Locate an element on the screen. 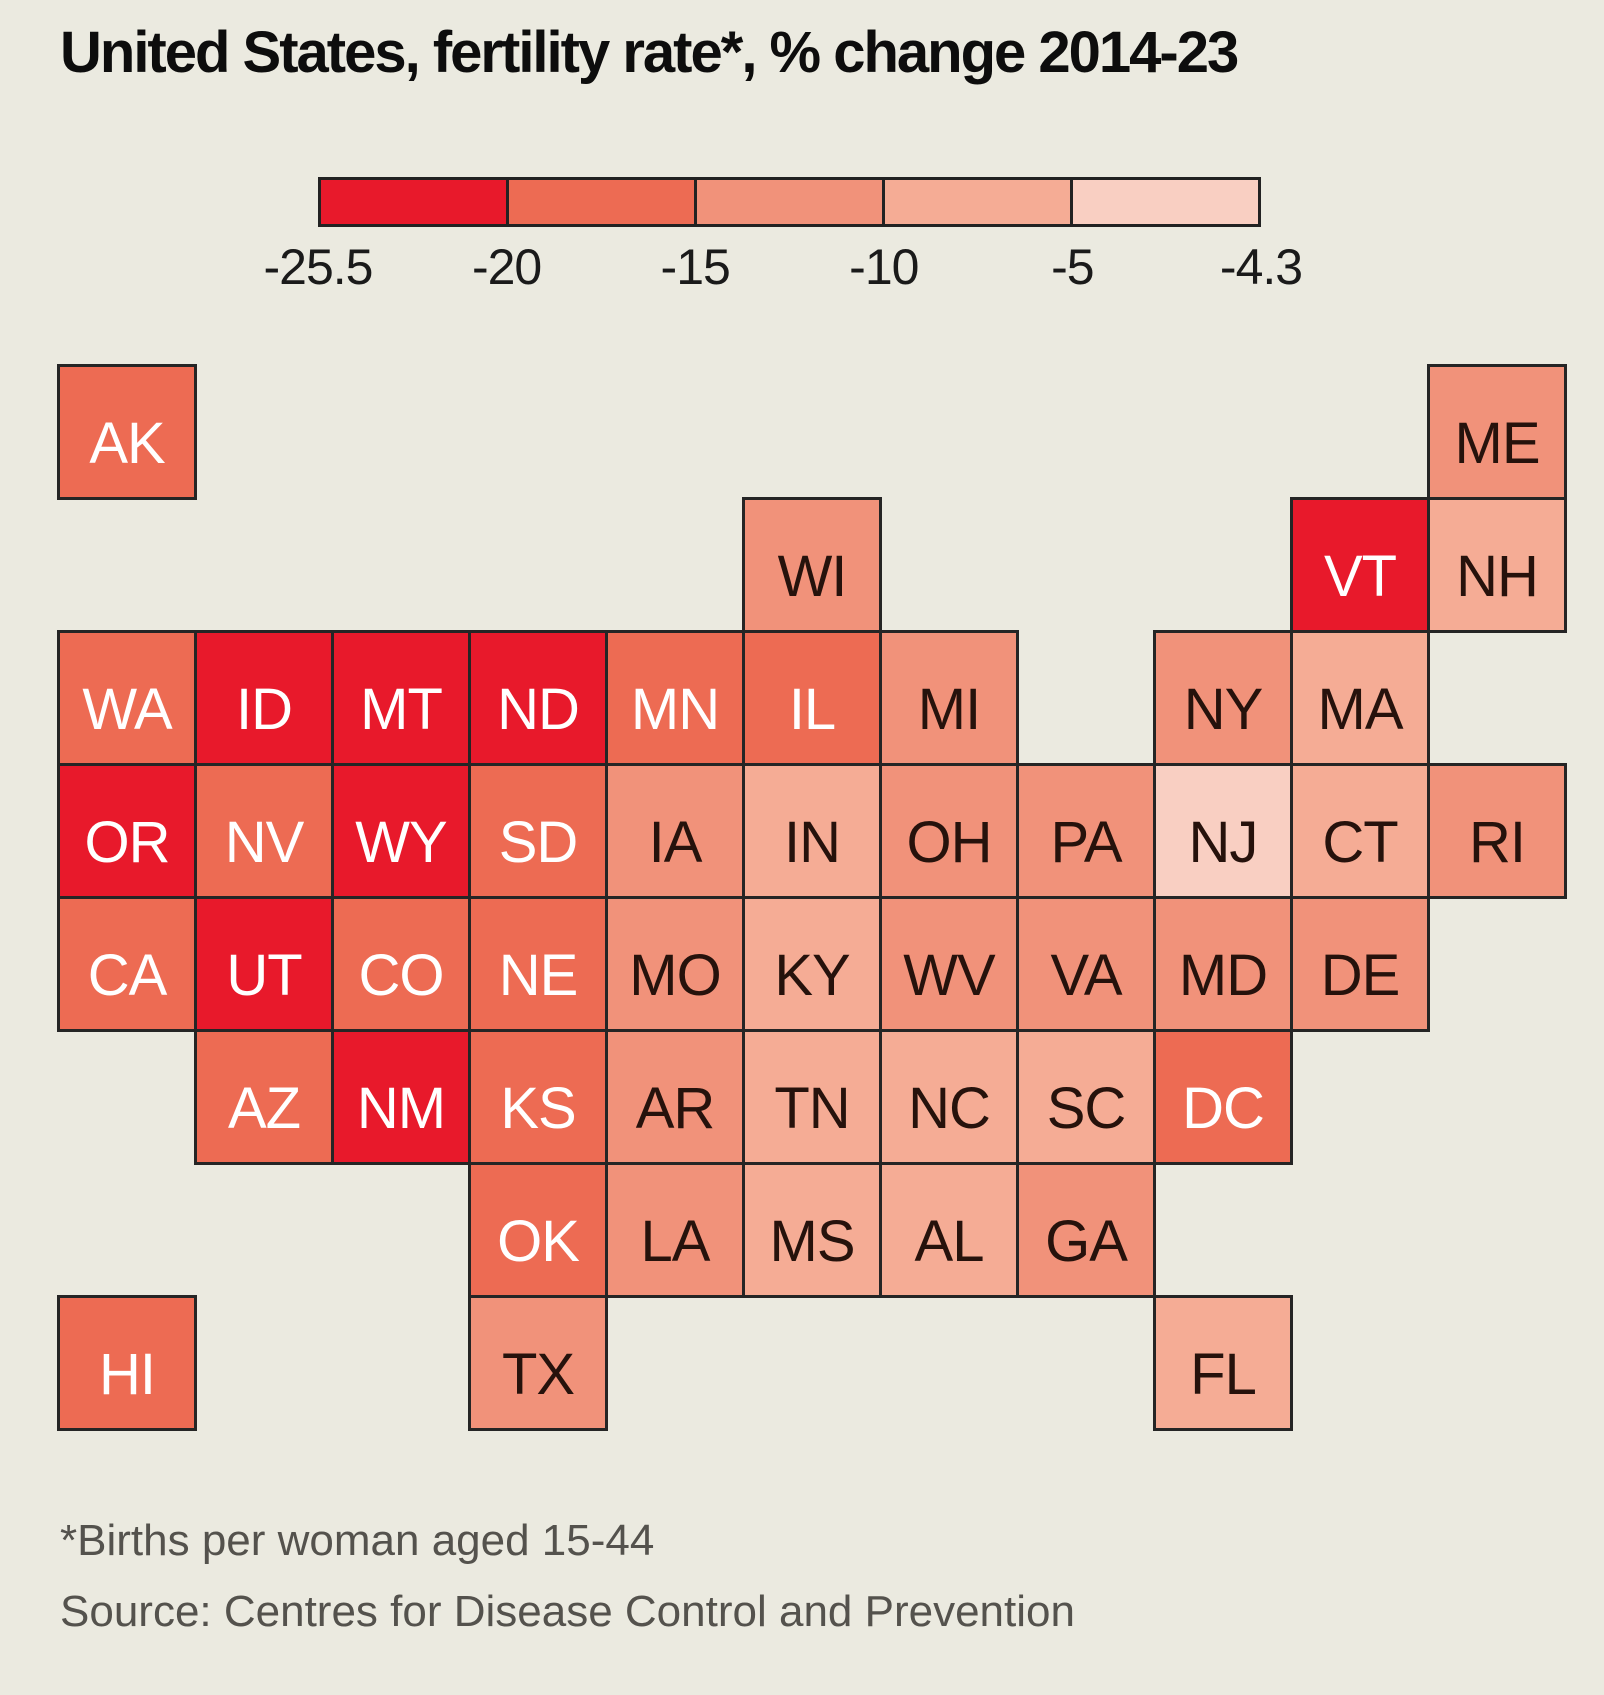  state-tile-MT: MT is located at coordinates (401, 698).